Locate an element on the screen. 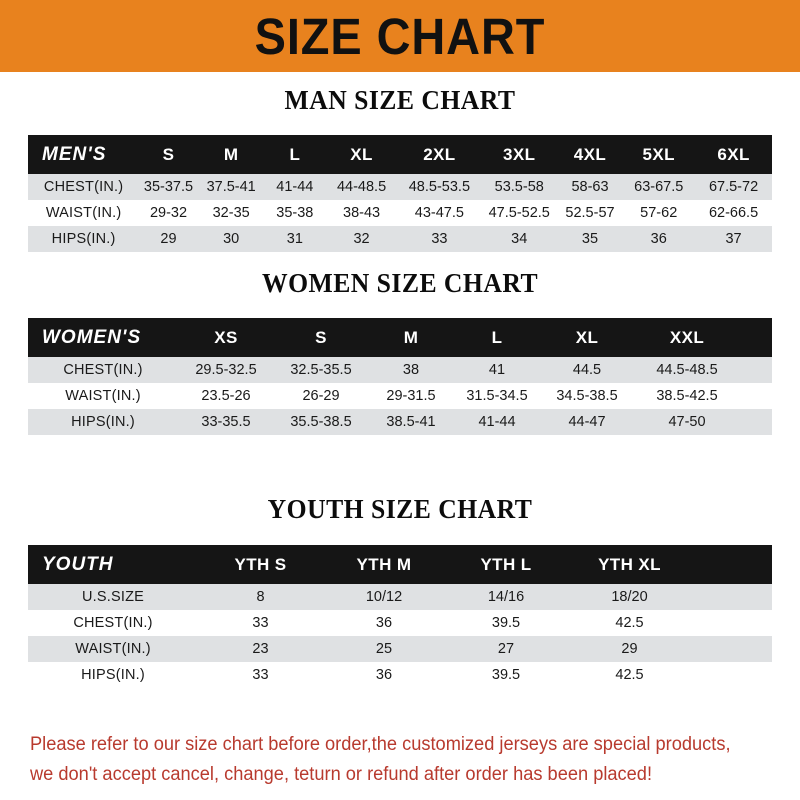 The width and height of the screenshot is (800, 800). man-chest-6xl: 67.5-72 is located at coordinates (733, 187).